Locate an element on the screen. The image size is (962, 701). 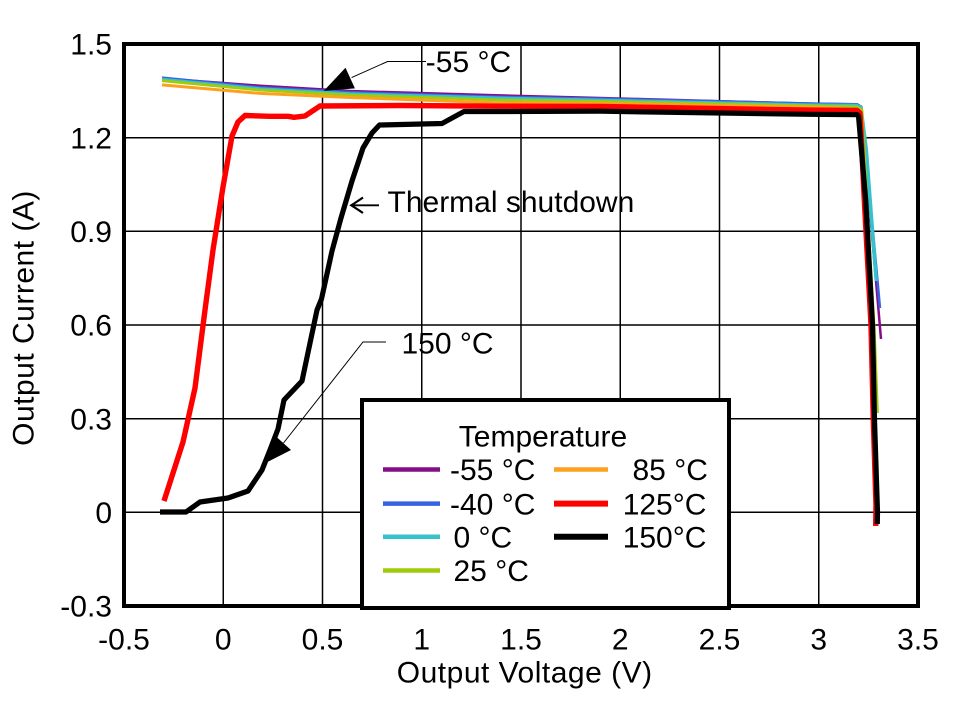
svg-text: -40 °C is located at coordinates (492, 504).